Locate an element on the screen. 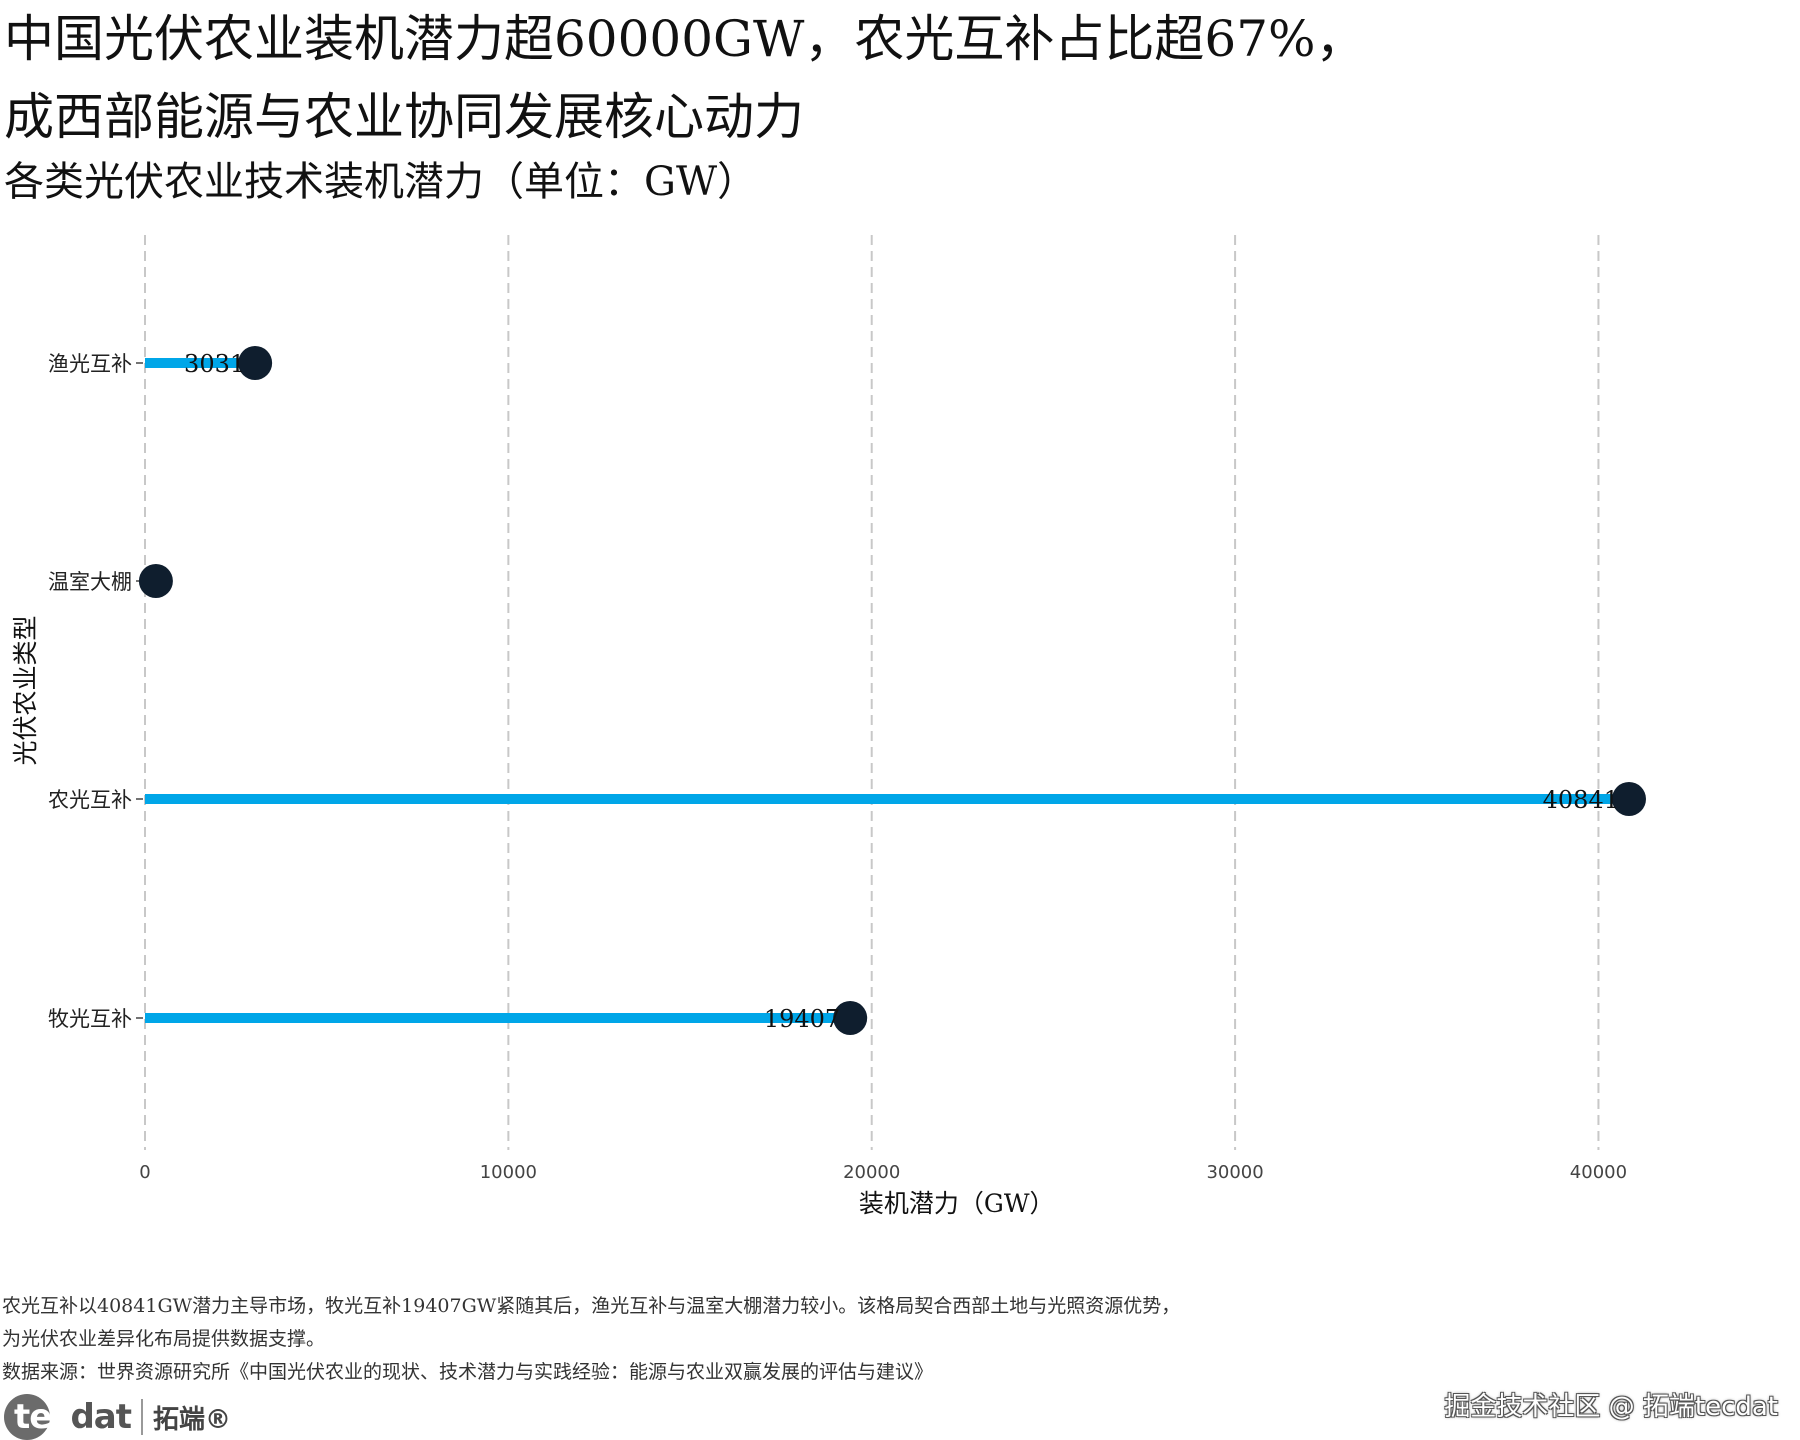 This screenshot has width=1800, height=1440. category-label: 牧光互补 is located at coordinates (90, 1019).